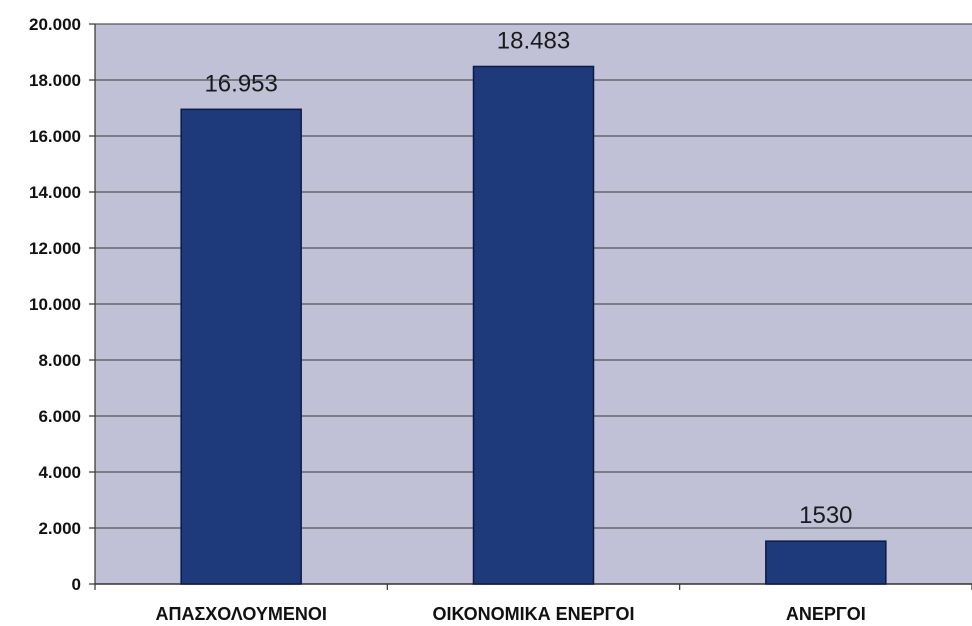 This screenshot has width=972, height=626. What do you see at coordinates (55, 80) in the screenshot?
I see `y-tick-label: 18.000` at bounding box center [55, 80].